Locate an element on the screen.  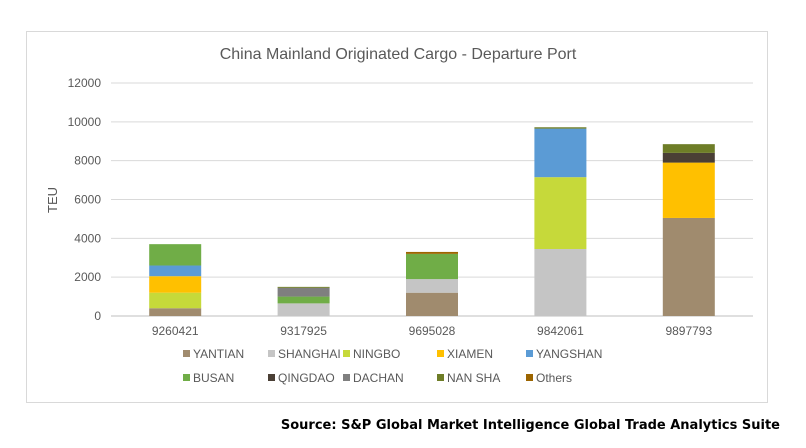
x-tick-label: 9260421 is located at coordinates (175, 331).